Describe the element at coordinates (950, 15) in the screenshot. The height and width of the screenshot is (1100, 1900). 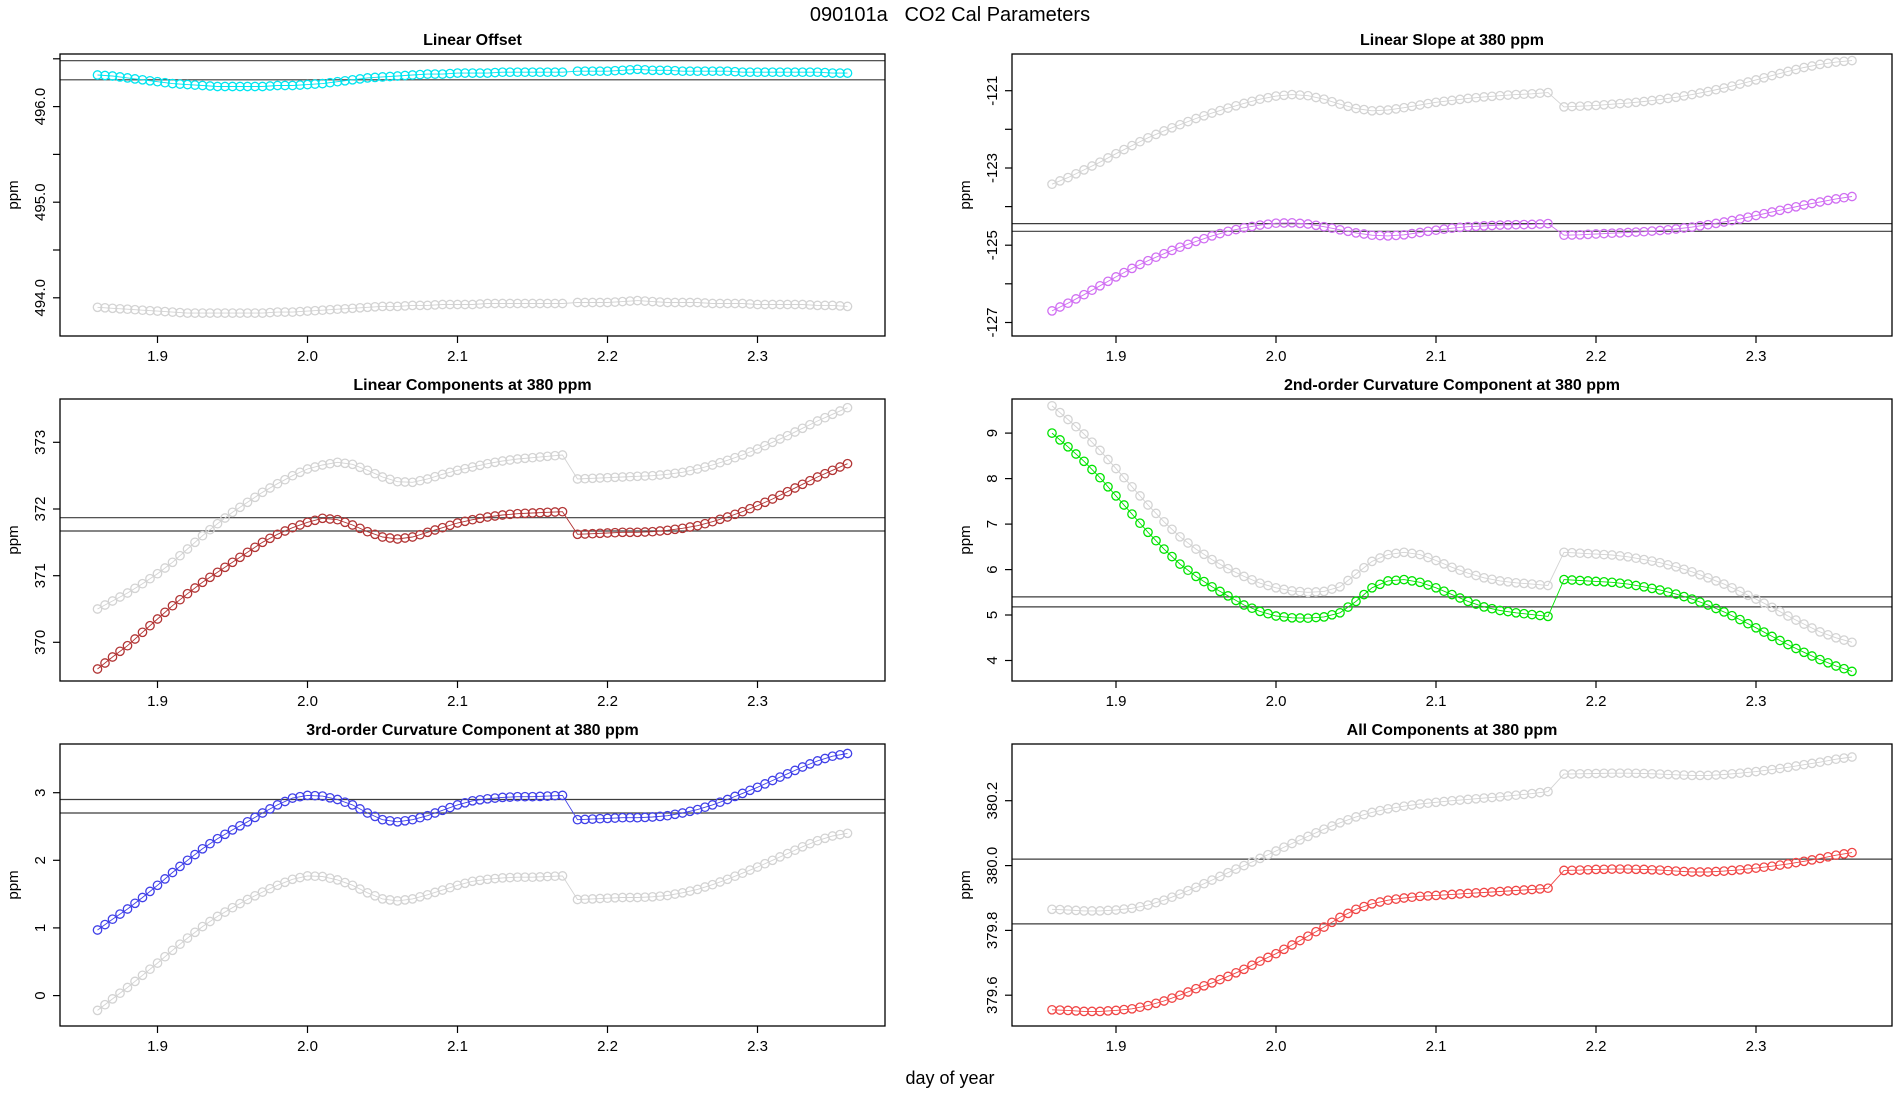
I see `figure-title: 090101a CO2 Cal Parameters` at that location.